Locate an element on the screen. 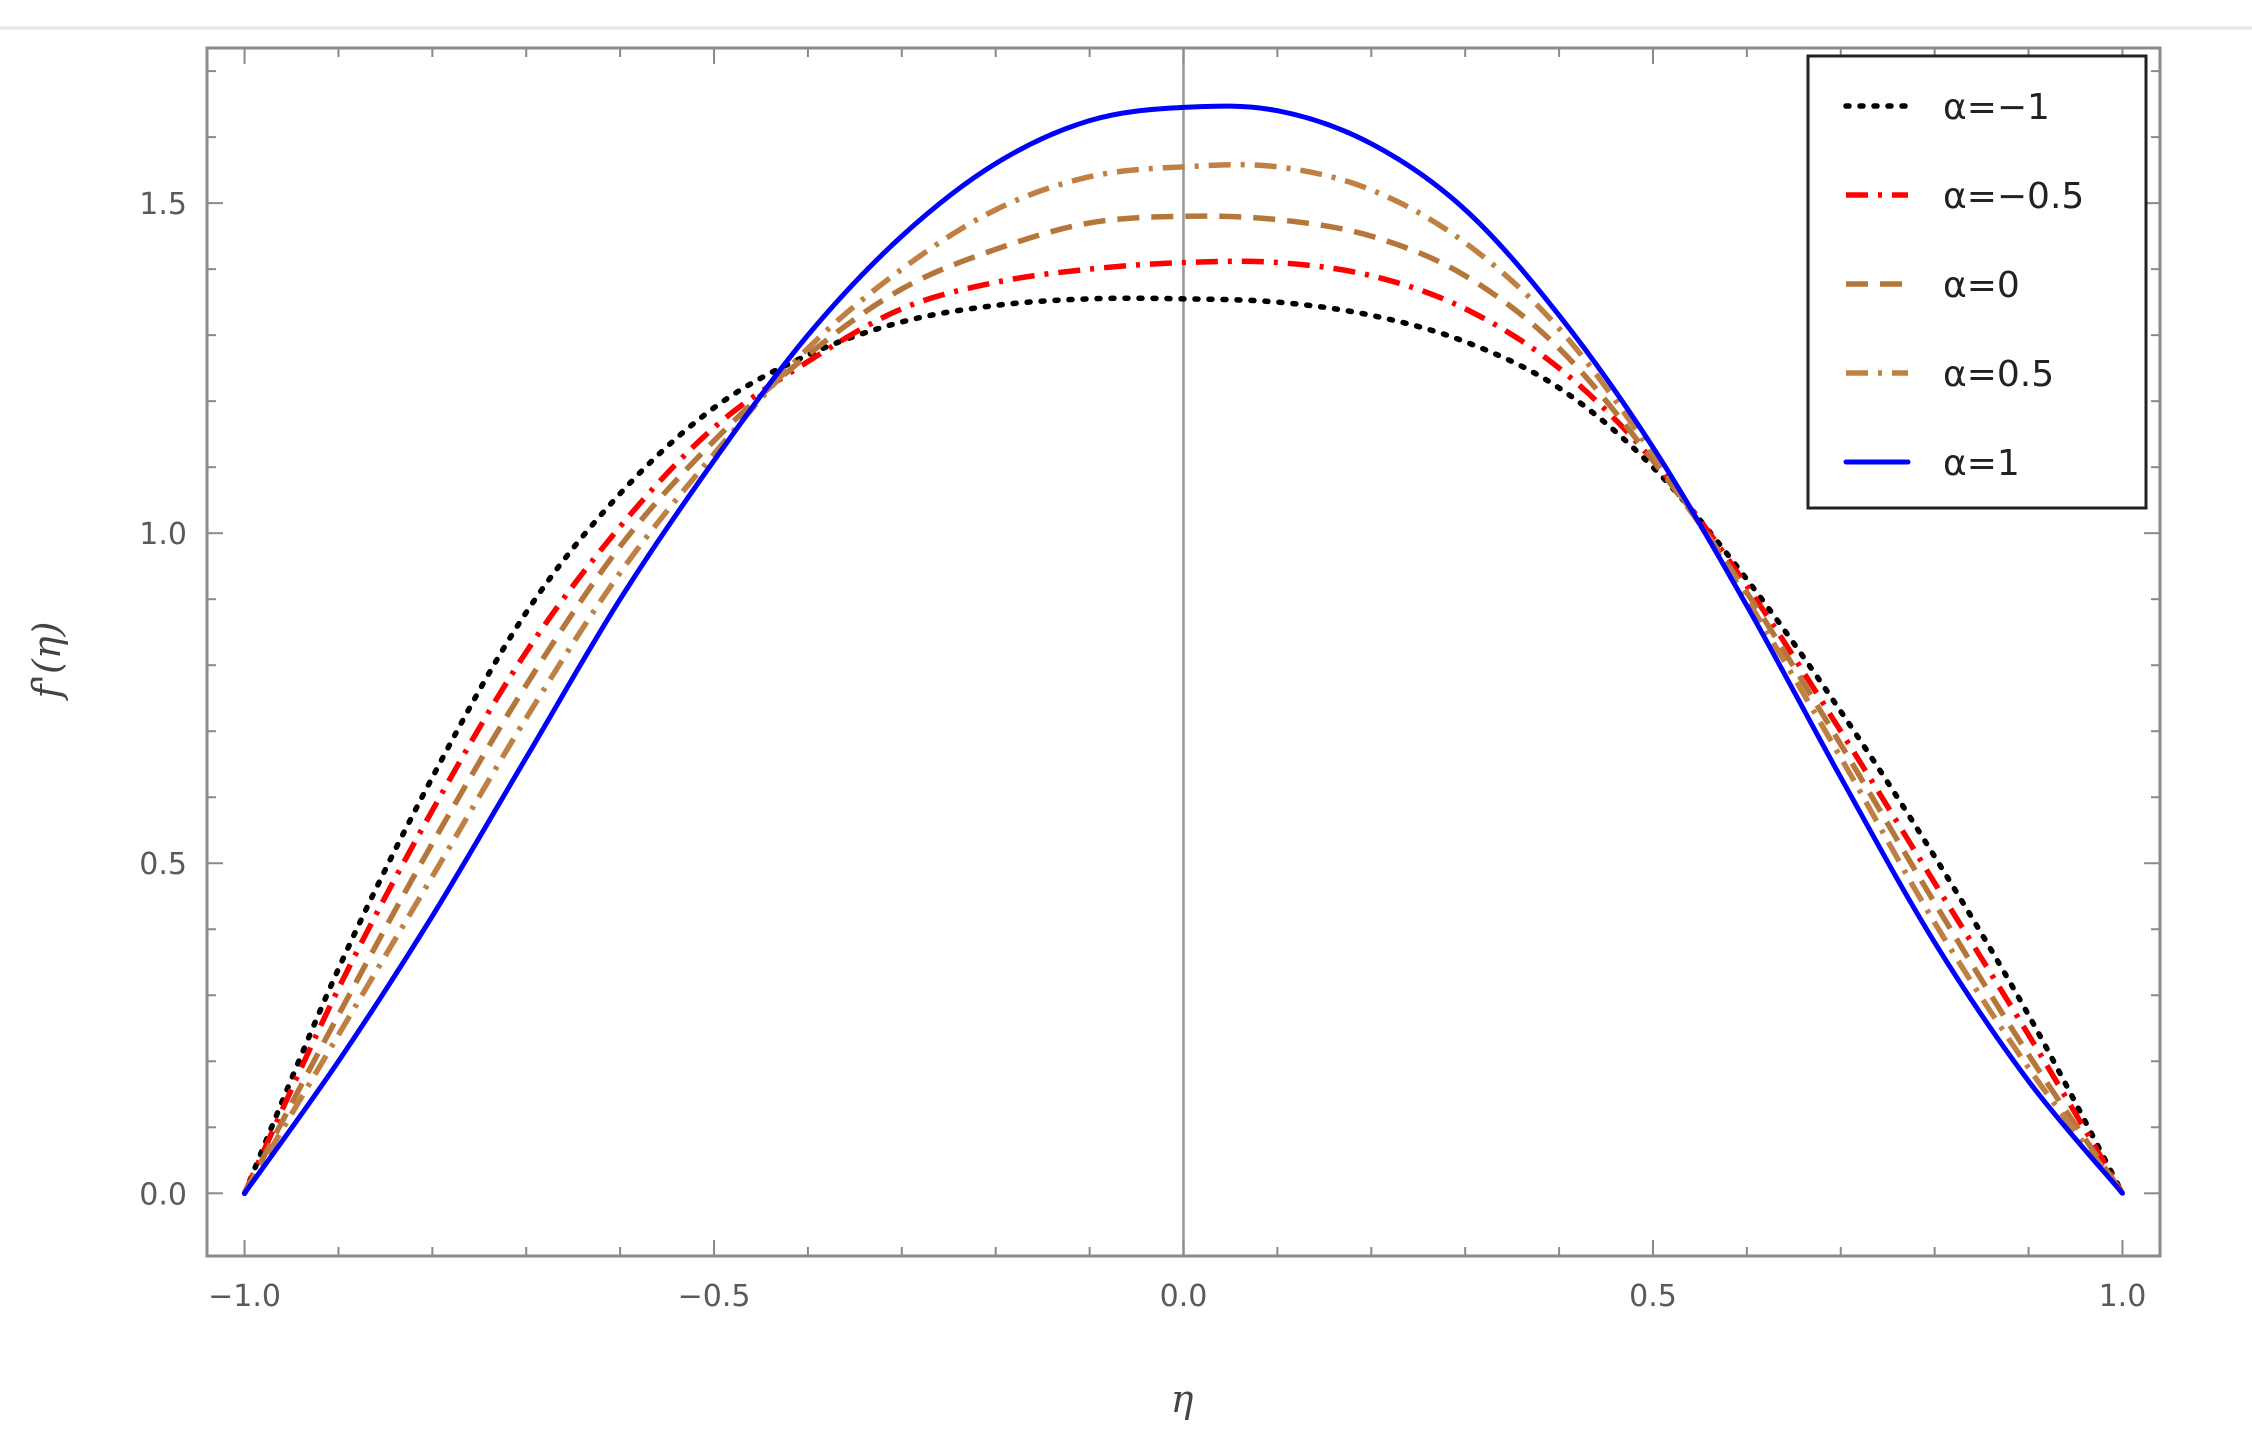  y-axis-label: f'(η) is located at coordinates (47, 662).